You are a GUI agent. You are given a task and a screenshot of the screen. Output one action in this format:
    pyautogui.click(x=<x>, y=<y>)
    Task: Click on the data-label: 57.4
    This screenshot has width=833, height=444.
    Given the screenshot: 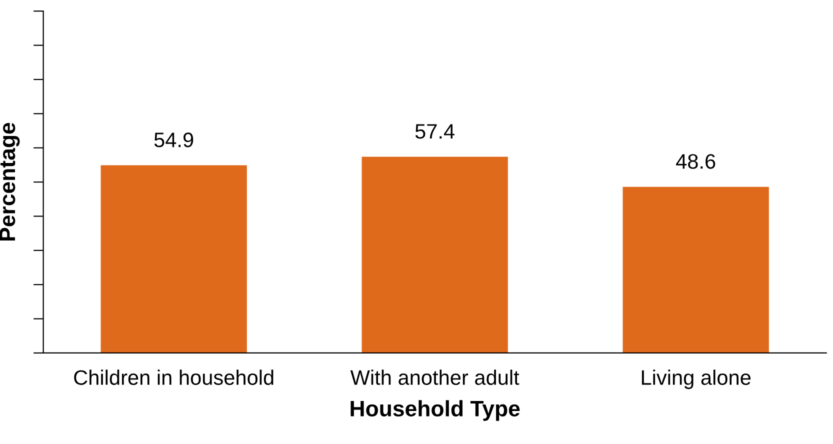 What is the action you would take?
    pyautogui.click(x=434, y=131)
    